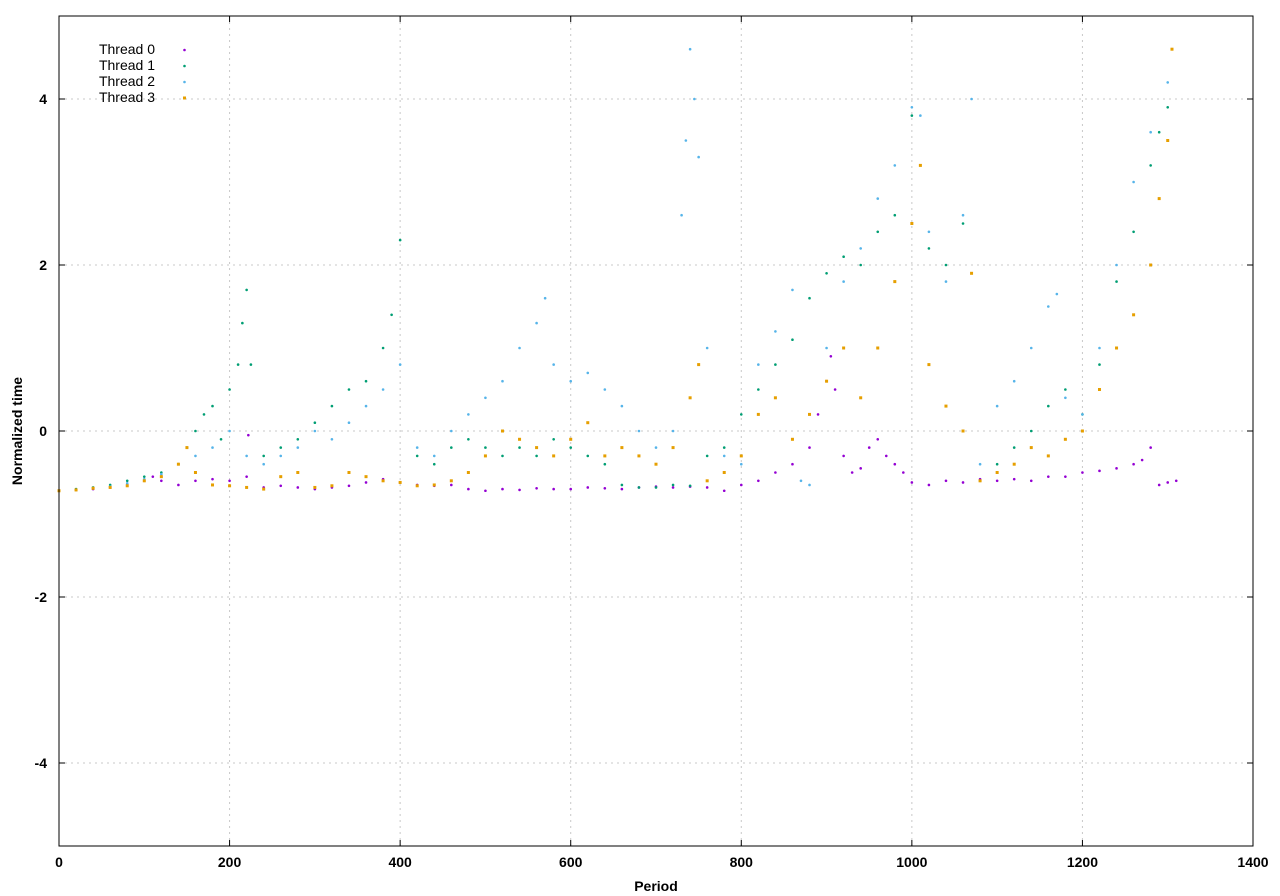 The image size is (1280, 896). I want to click on y-tick-label: 2, so click(43, 265).